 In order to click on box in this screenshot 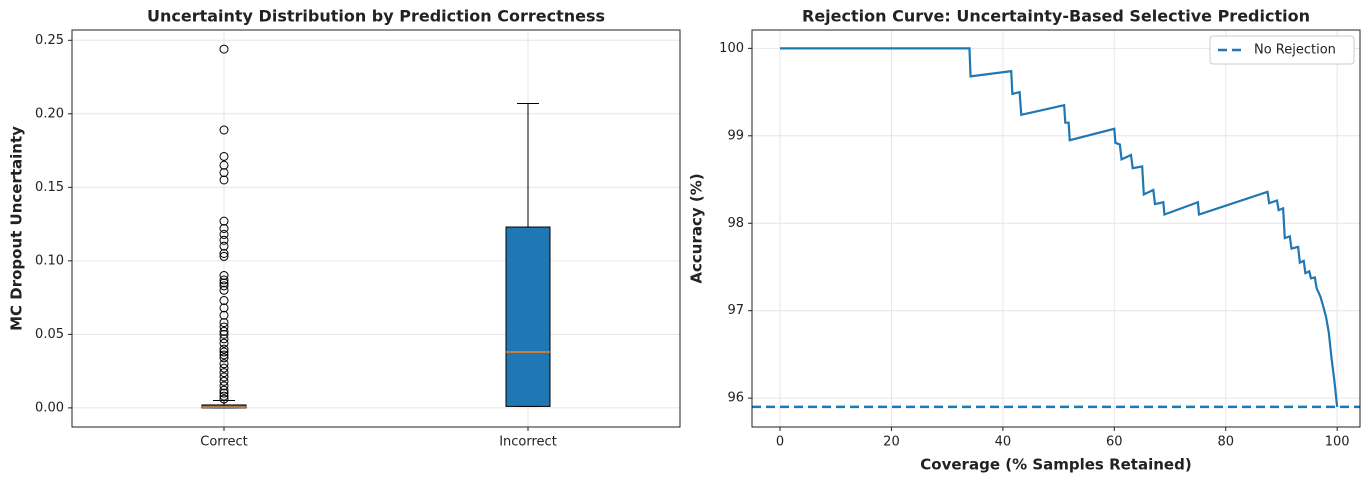, I will do `click(528, 316)`.